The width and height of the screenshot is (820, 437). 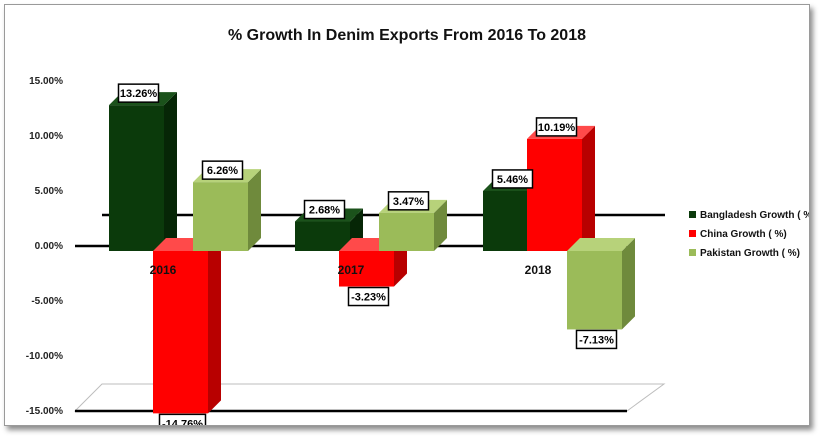 I want to click on data-label-text: 13.26%, so click(x=139, y=94).